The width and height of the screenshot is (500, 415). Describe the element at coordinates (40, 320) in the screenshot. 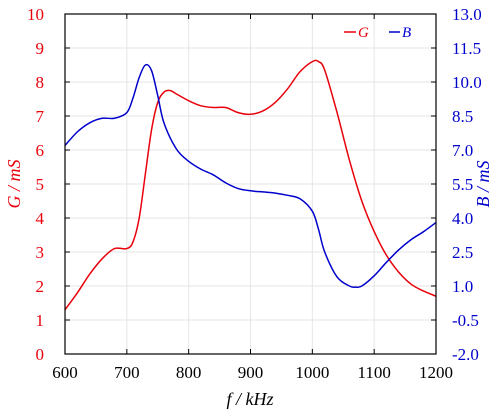

I see `y-left-tick-label: 1` at that location.